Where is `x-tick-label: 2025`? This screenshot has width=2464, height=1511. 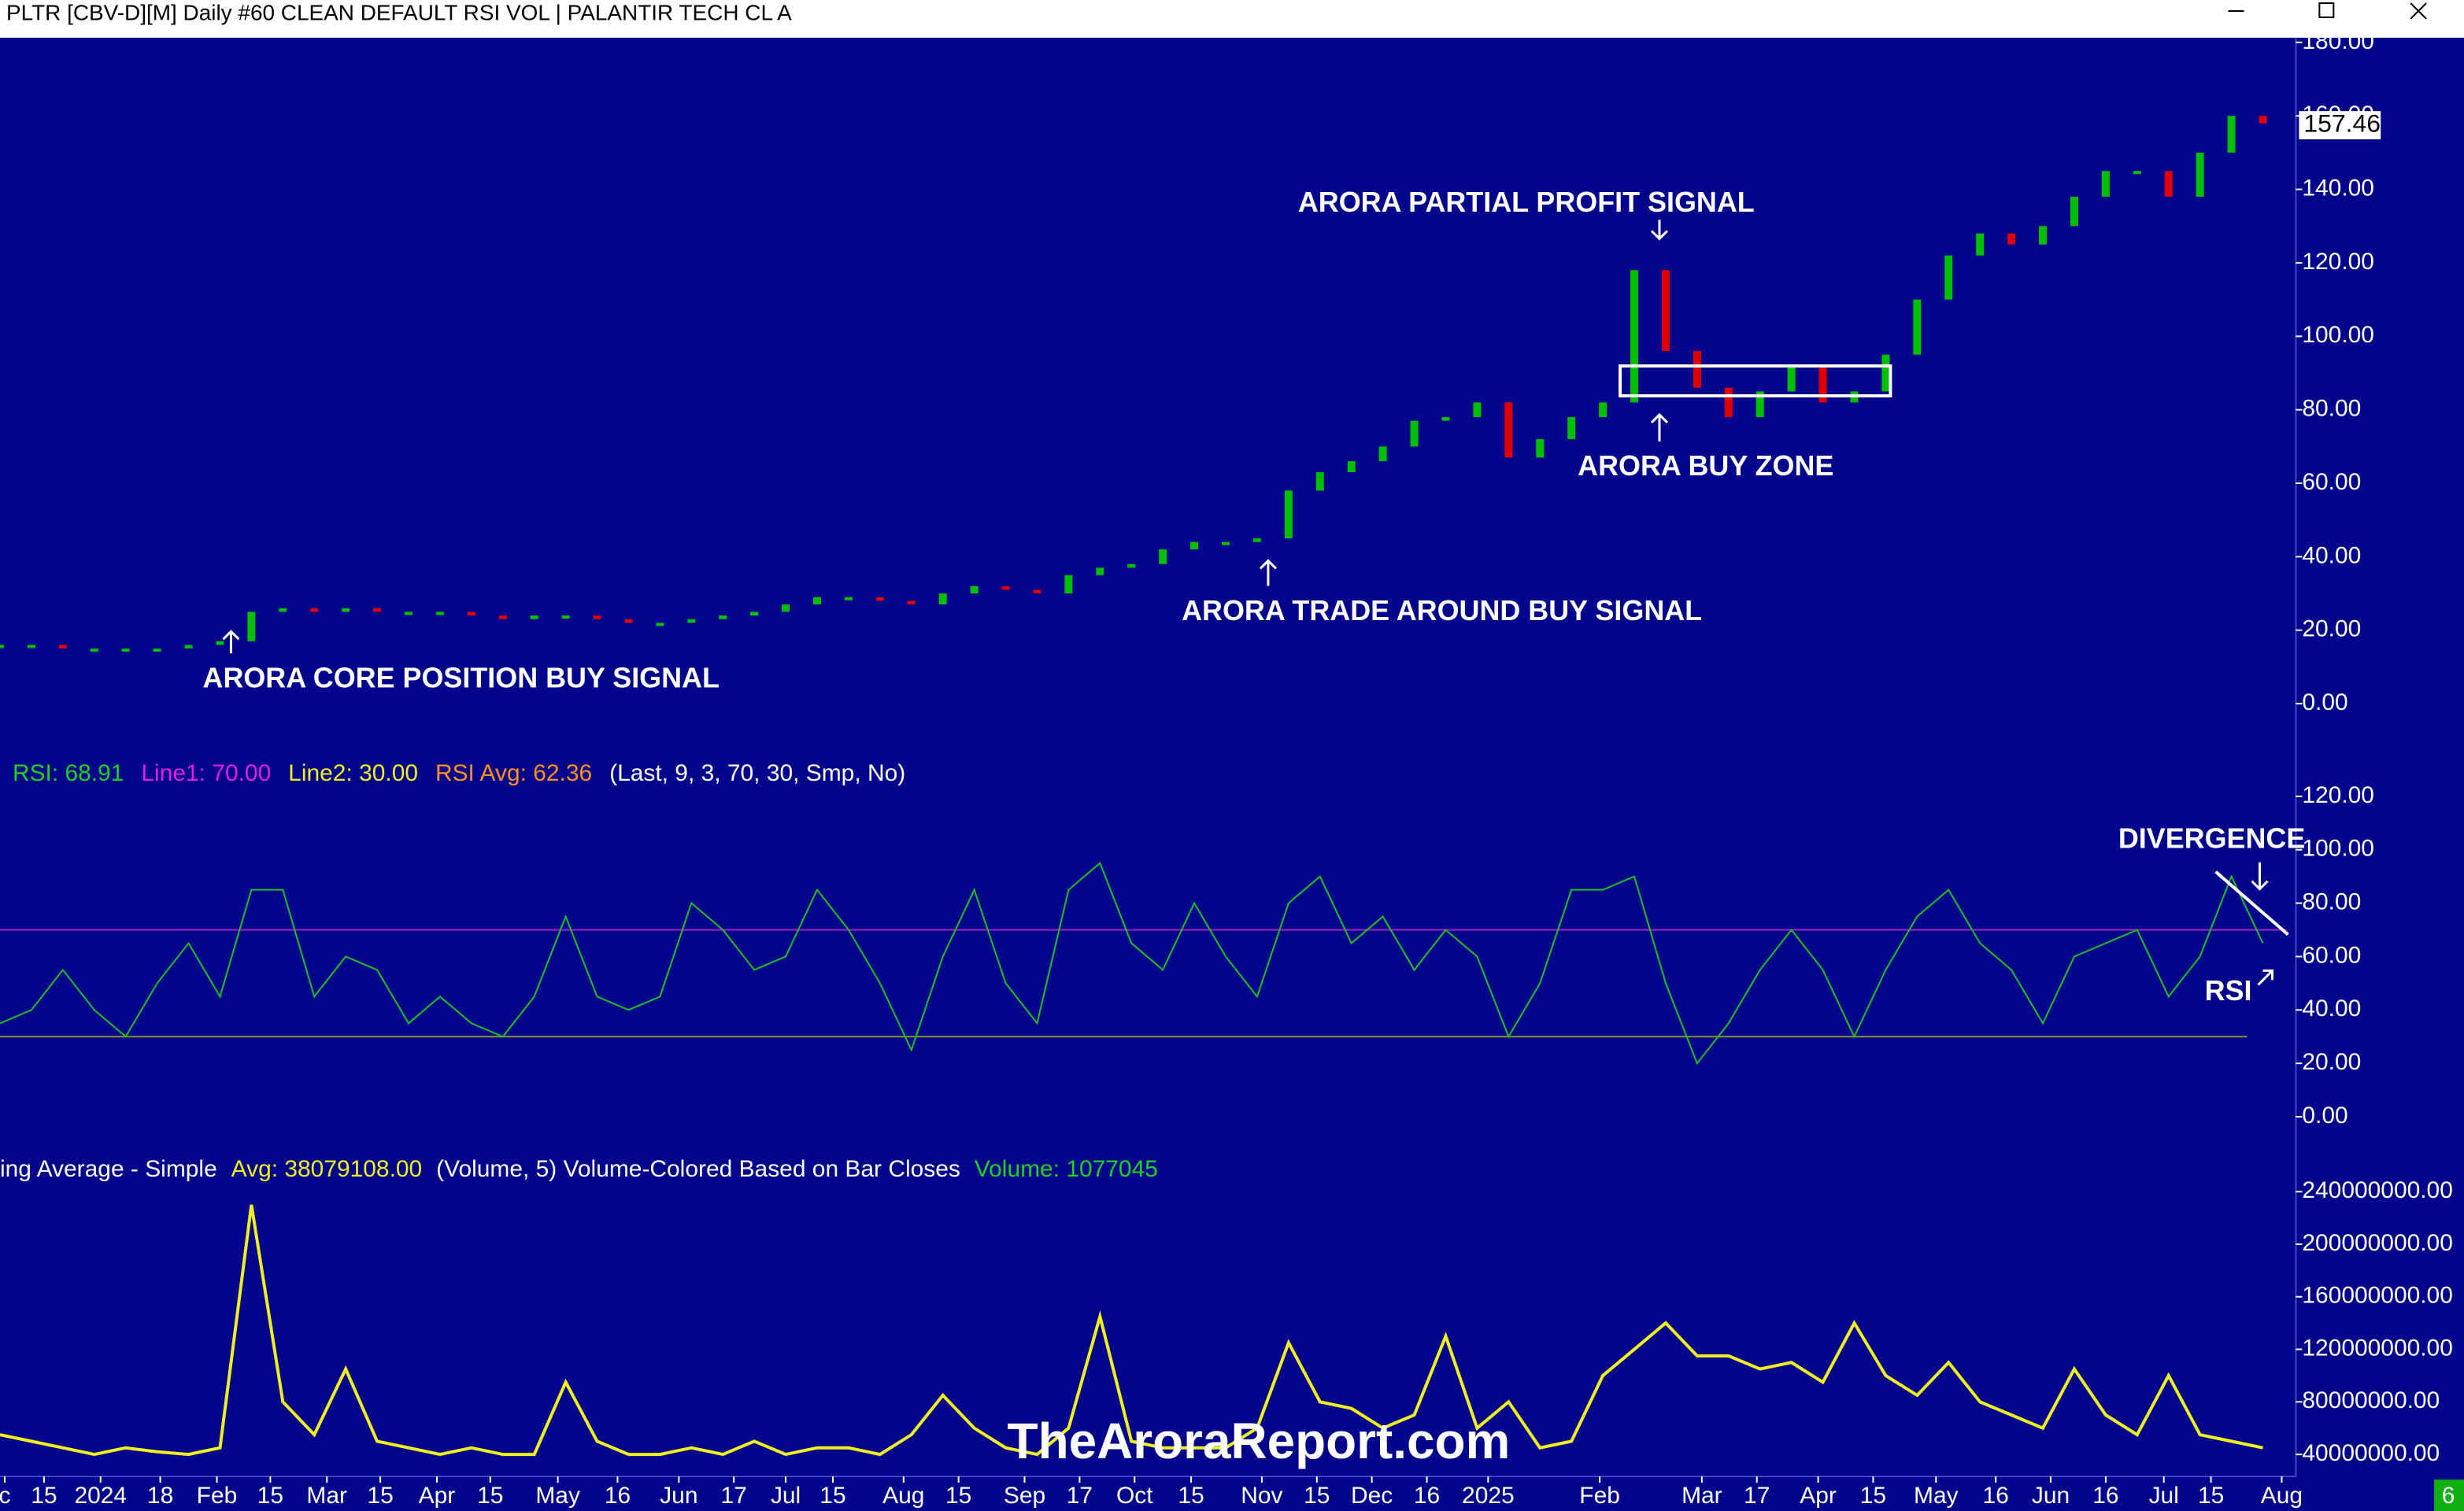 x-tick-label: 2025 is located at coordinates (1488, 1496).